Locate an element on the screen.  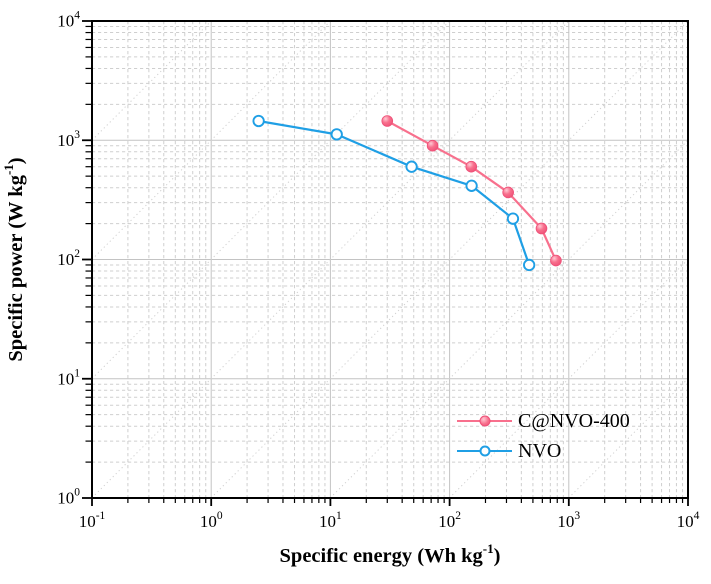
chart-legend: C@NVO-400 NVO is located at coordinates (543, 436).